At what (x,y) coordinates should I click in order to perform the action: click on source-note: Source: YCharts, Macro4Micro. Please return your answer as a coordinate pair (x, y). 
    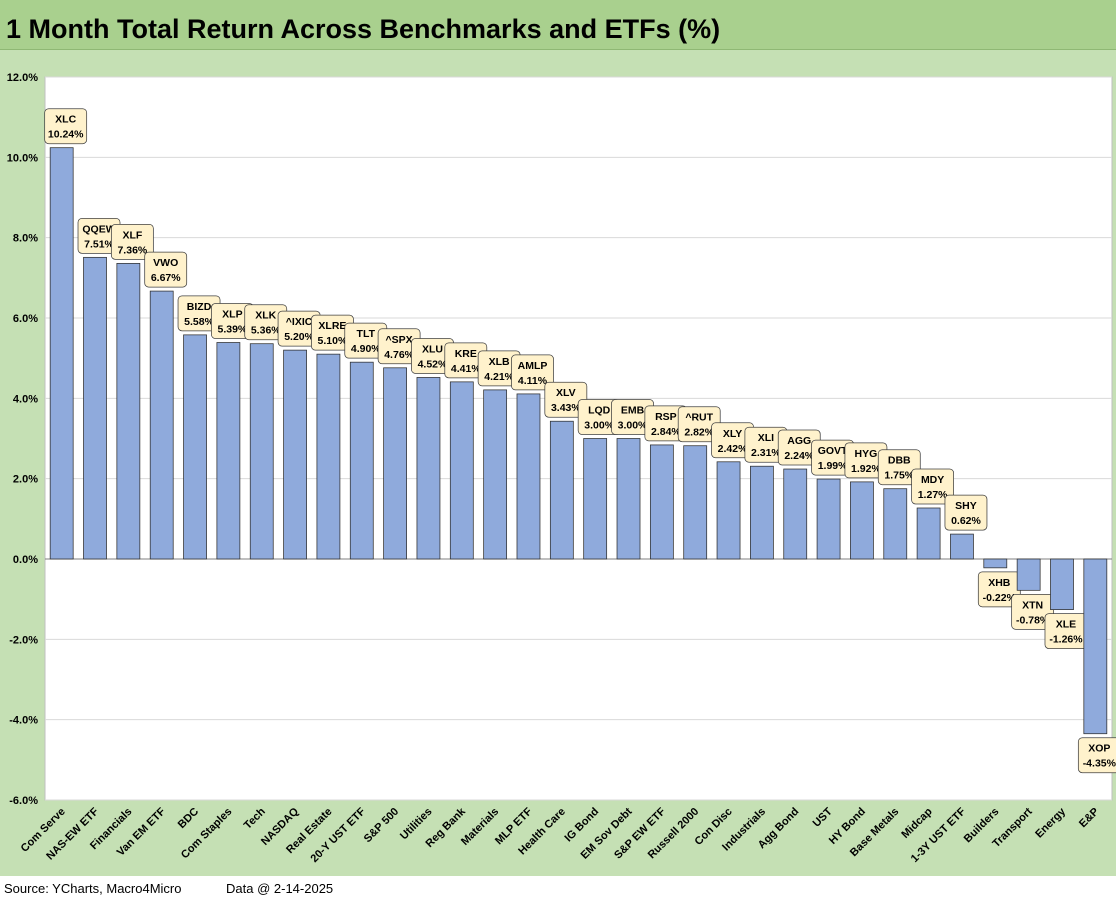
    Looking at the image, I should click on (93, 888).